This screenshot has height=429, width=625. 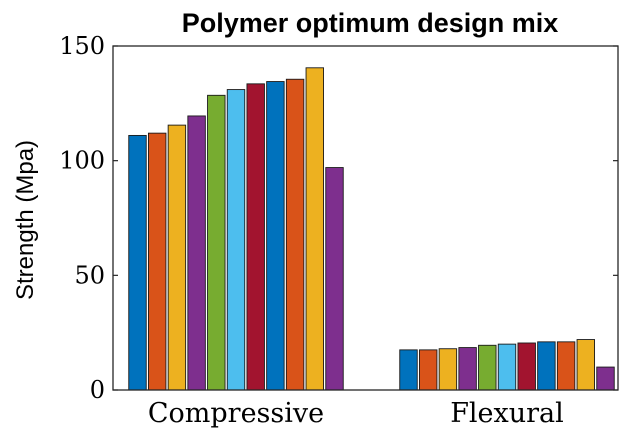 I want to click on x-category-label-flexural: Flexural, so click(x=507, y=413).